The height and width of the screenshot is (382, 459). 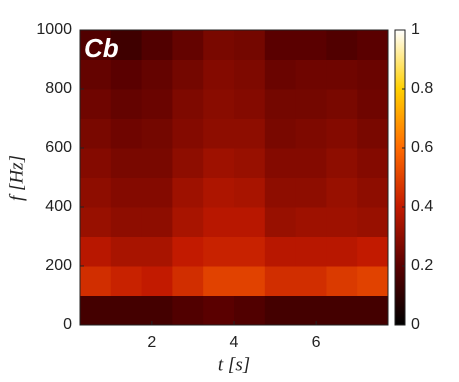 What do you see at coordinates (67, 324) in the screenshot?
I see `y-tick-label: 0` at bounding box center [67, 324].